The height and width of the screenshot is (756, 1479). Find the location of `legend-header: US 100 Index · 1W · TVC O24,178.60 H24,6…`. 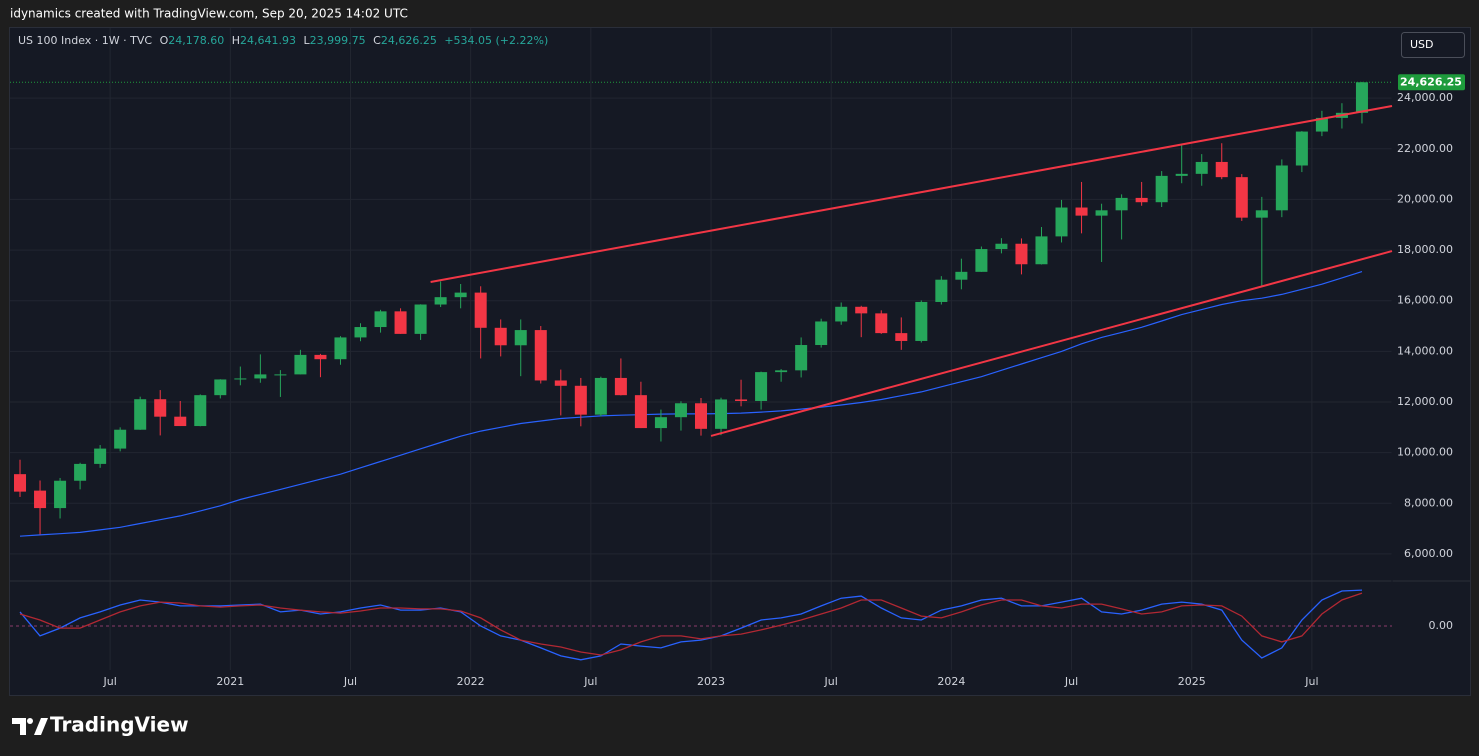

legend-header: US 100 Index · 1W · TVC O24,178.60 H24,6… is located at coordinates (283, 40).